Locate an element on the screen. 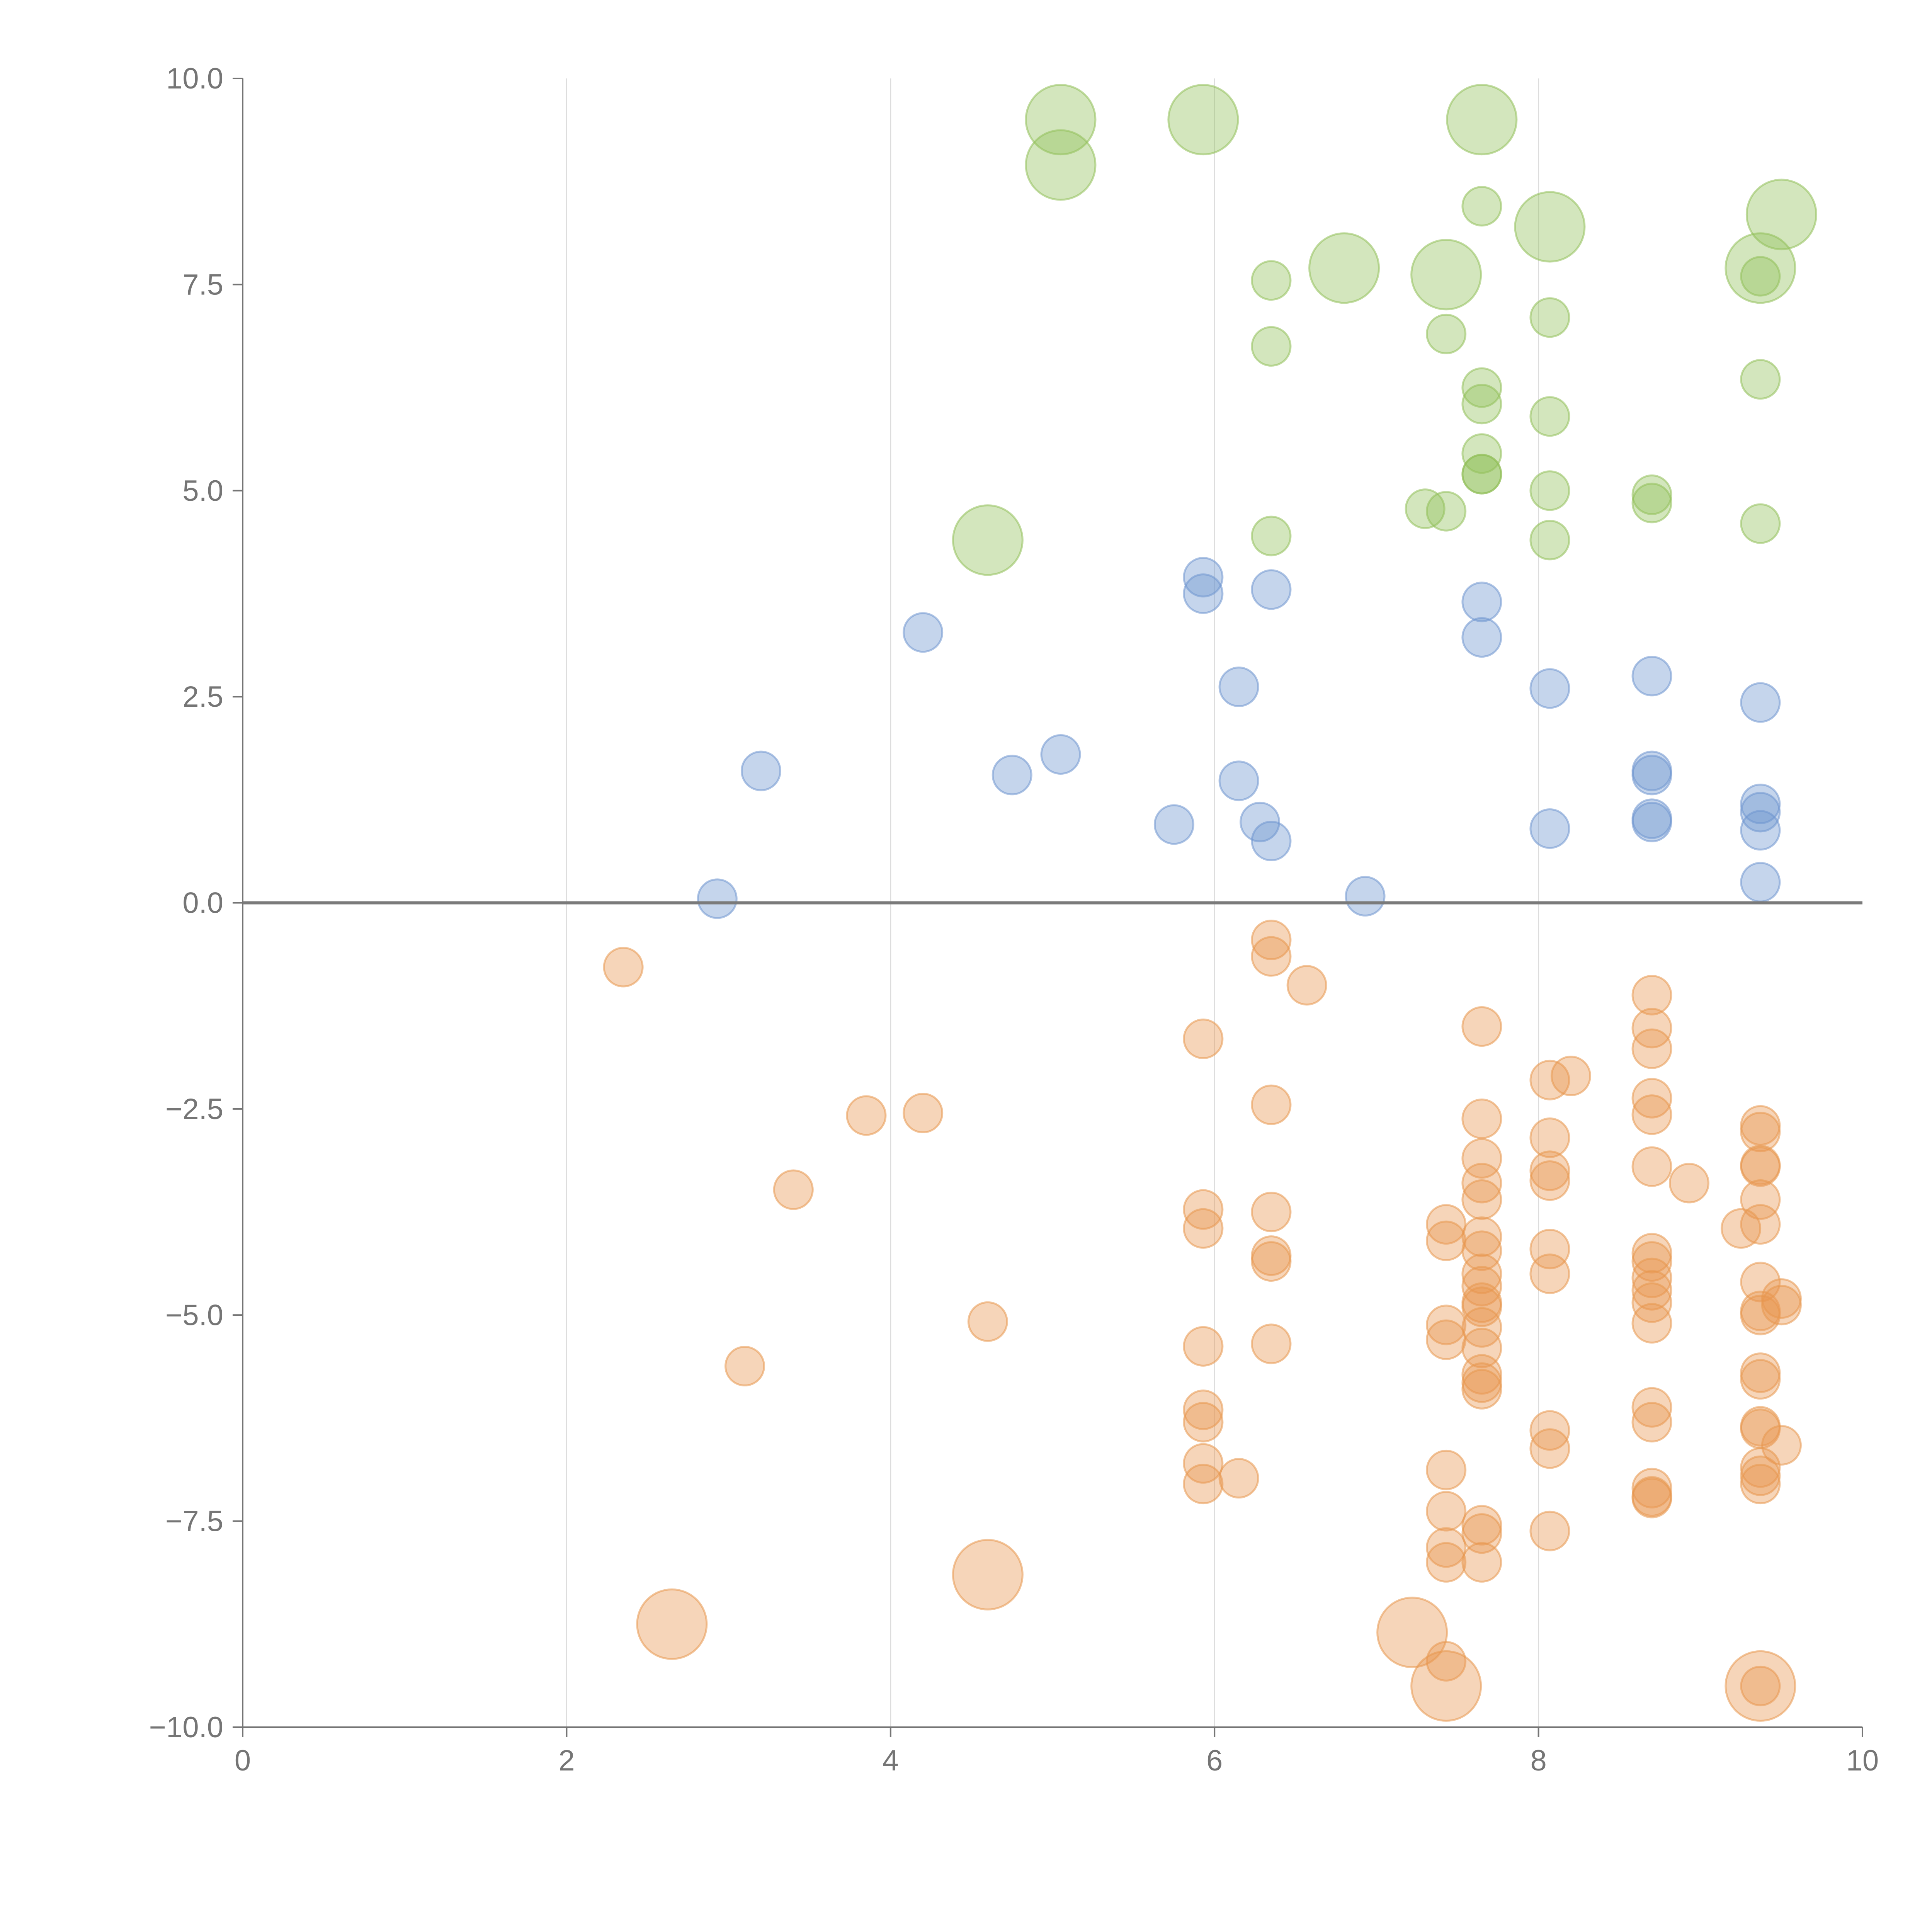 Image resolution: width=1932 pixels, height=1932 pixels. y-tick-label: −10.0 is located at coordinates (186, 1728).